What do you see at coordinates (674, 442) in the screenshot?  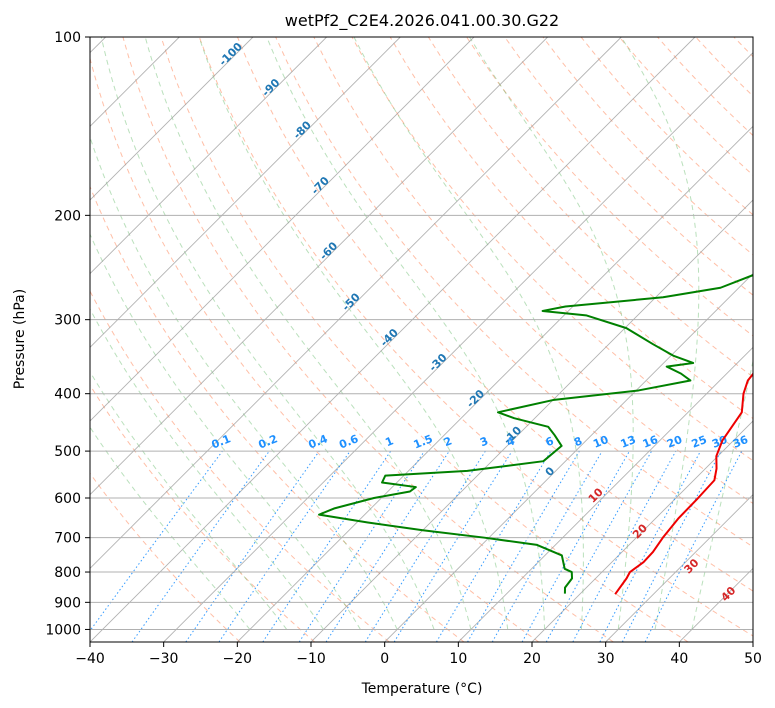 I see `mixing-ratio-label: 20` at bounding box center [674, 442].